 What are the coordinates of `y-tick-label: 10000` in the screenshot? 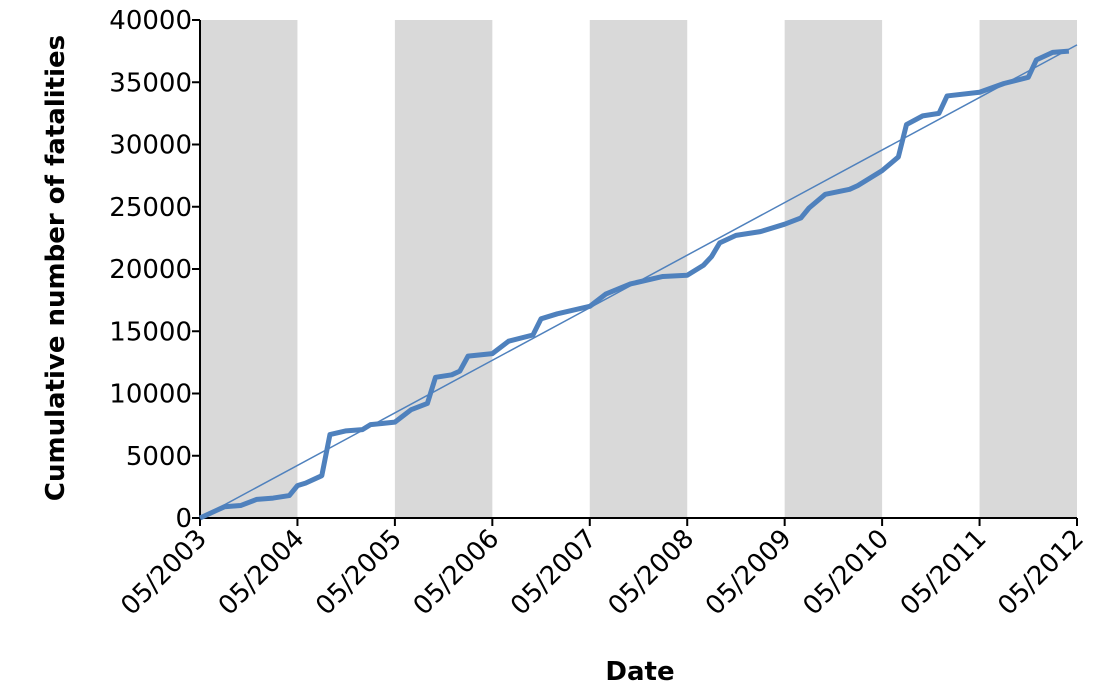 It's located at (150, 395).